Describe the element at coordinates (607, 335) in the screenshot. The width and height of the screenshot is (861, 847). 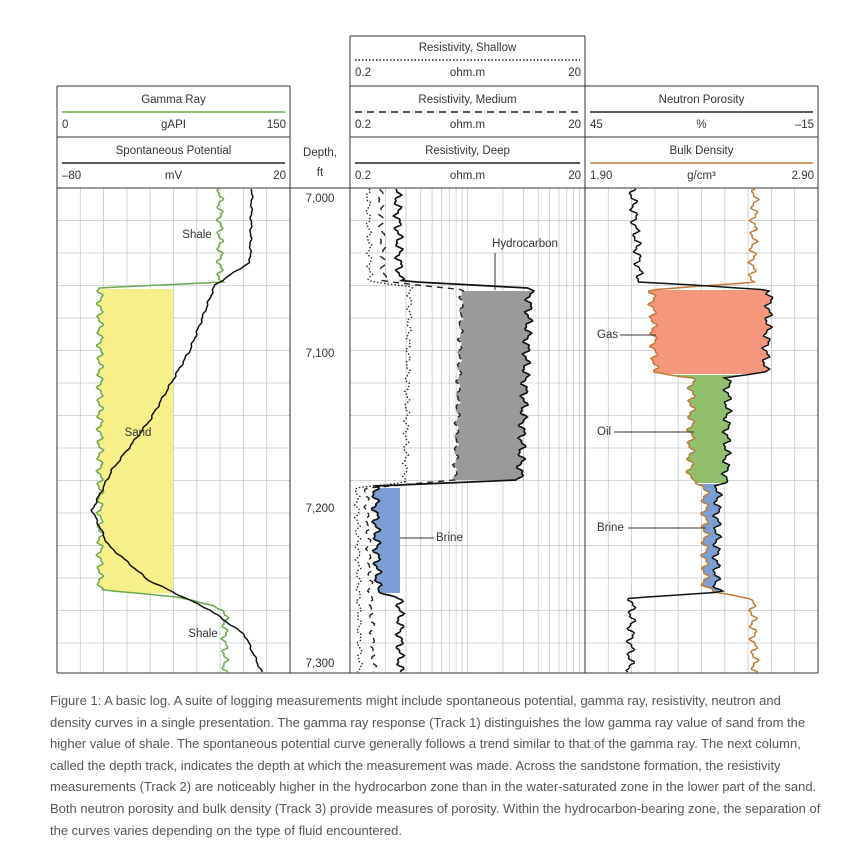
I see `annotation: Gas` at that location.